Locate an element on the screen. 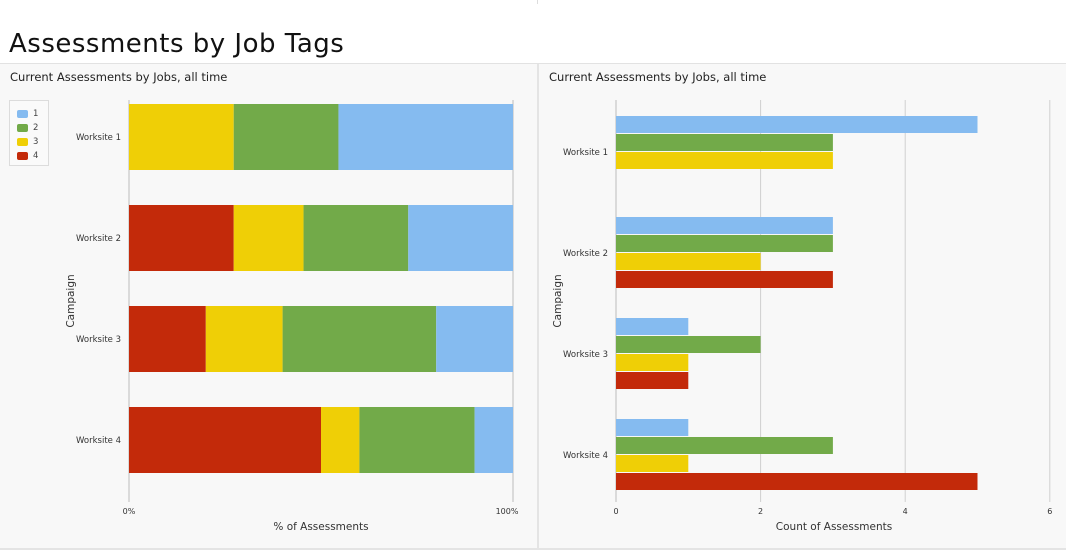  legend-item: 2 is located at coordinates (29, 128).